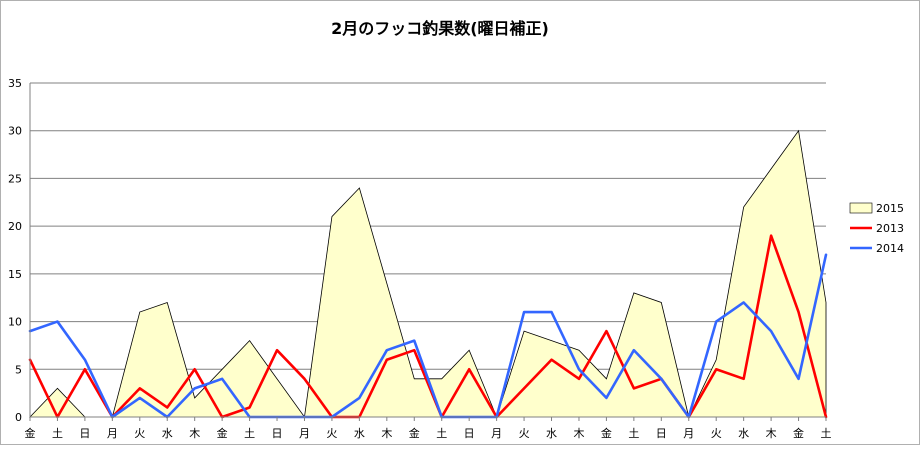  I want to click on y-tick-label: 15, so click(15, 274).